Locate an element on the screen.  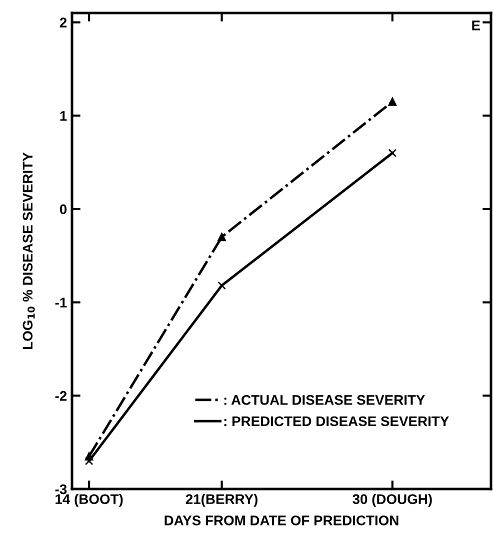
x-tick-label: 30 (DOUGH) is located at coordinates (392, 500).